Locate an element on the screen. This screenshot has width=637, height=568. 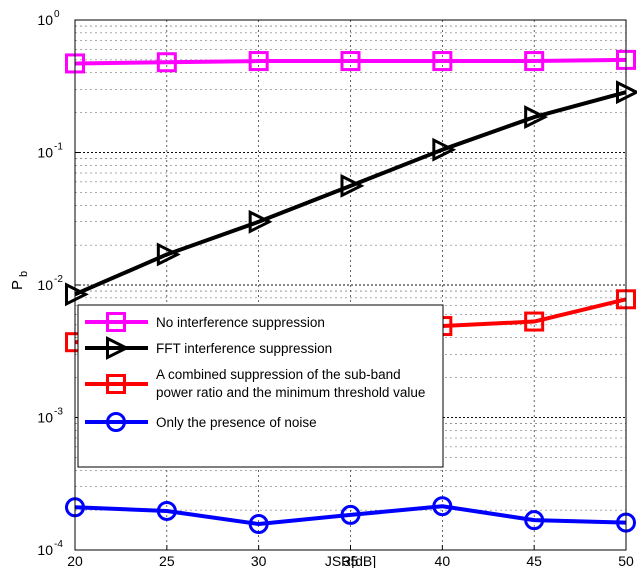
y-axis-label: Pb is located at coordinates (19, 280).